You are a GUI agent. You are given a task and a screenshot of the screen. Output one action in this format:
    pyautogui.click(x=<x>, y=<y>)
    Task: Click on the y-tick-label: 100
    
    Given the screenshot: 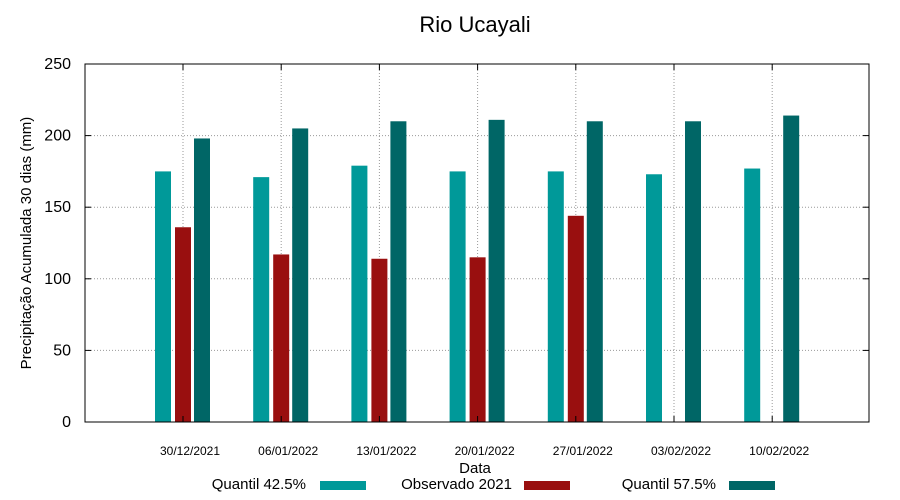 What is the action you would take?
    pyautogui.click(x=57, y=279)
    